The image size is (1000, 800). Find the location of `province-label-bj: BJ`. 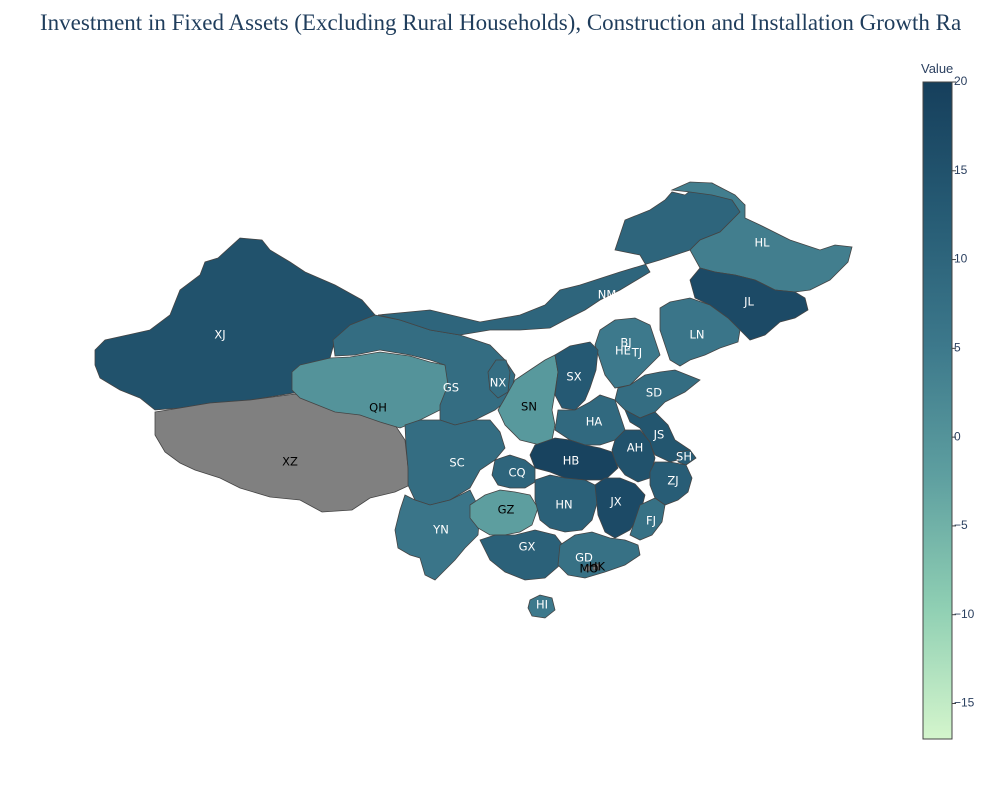

province-label-bj: BJ is located at coordinates (625, 343).